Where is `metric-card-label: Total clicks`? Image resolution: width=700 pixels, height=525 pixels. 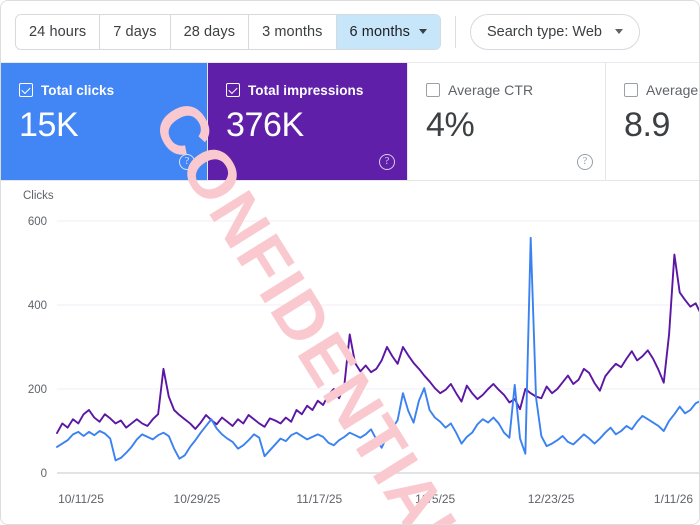
metric-card-label: Total clicks is located at coordinates (78, 90).